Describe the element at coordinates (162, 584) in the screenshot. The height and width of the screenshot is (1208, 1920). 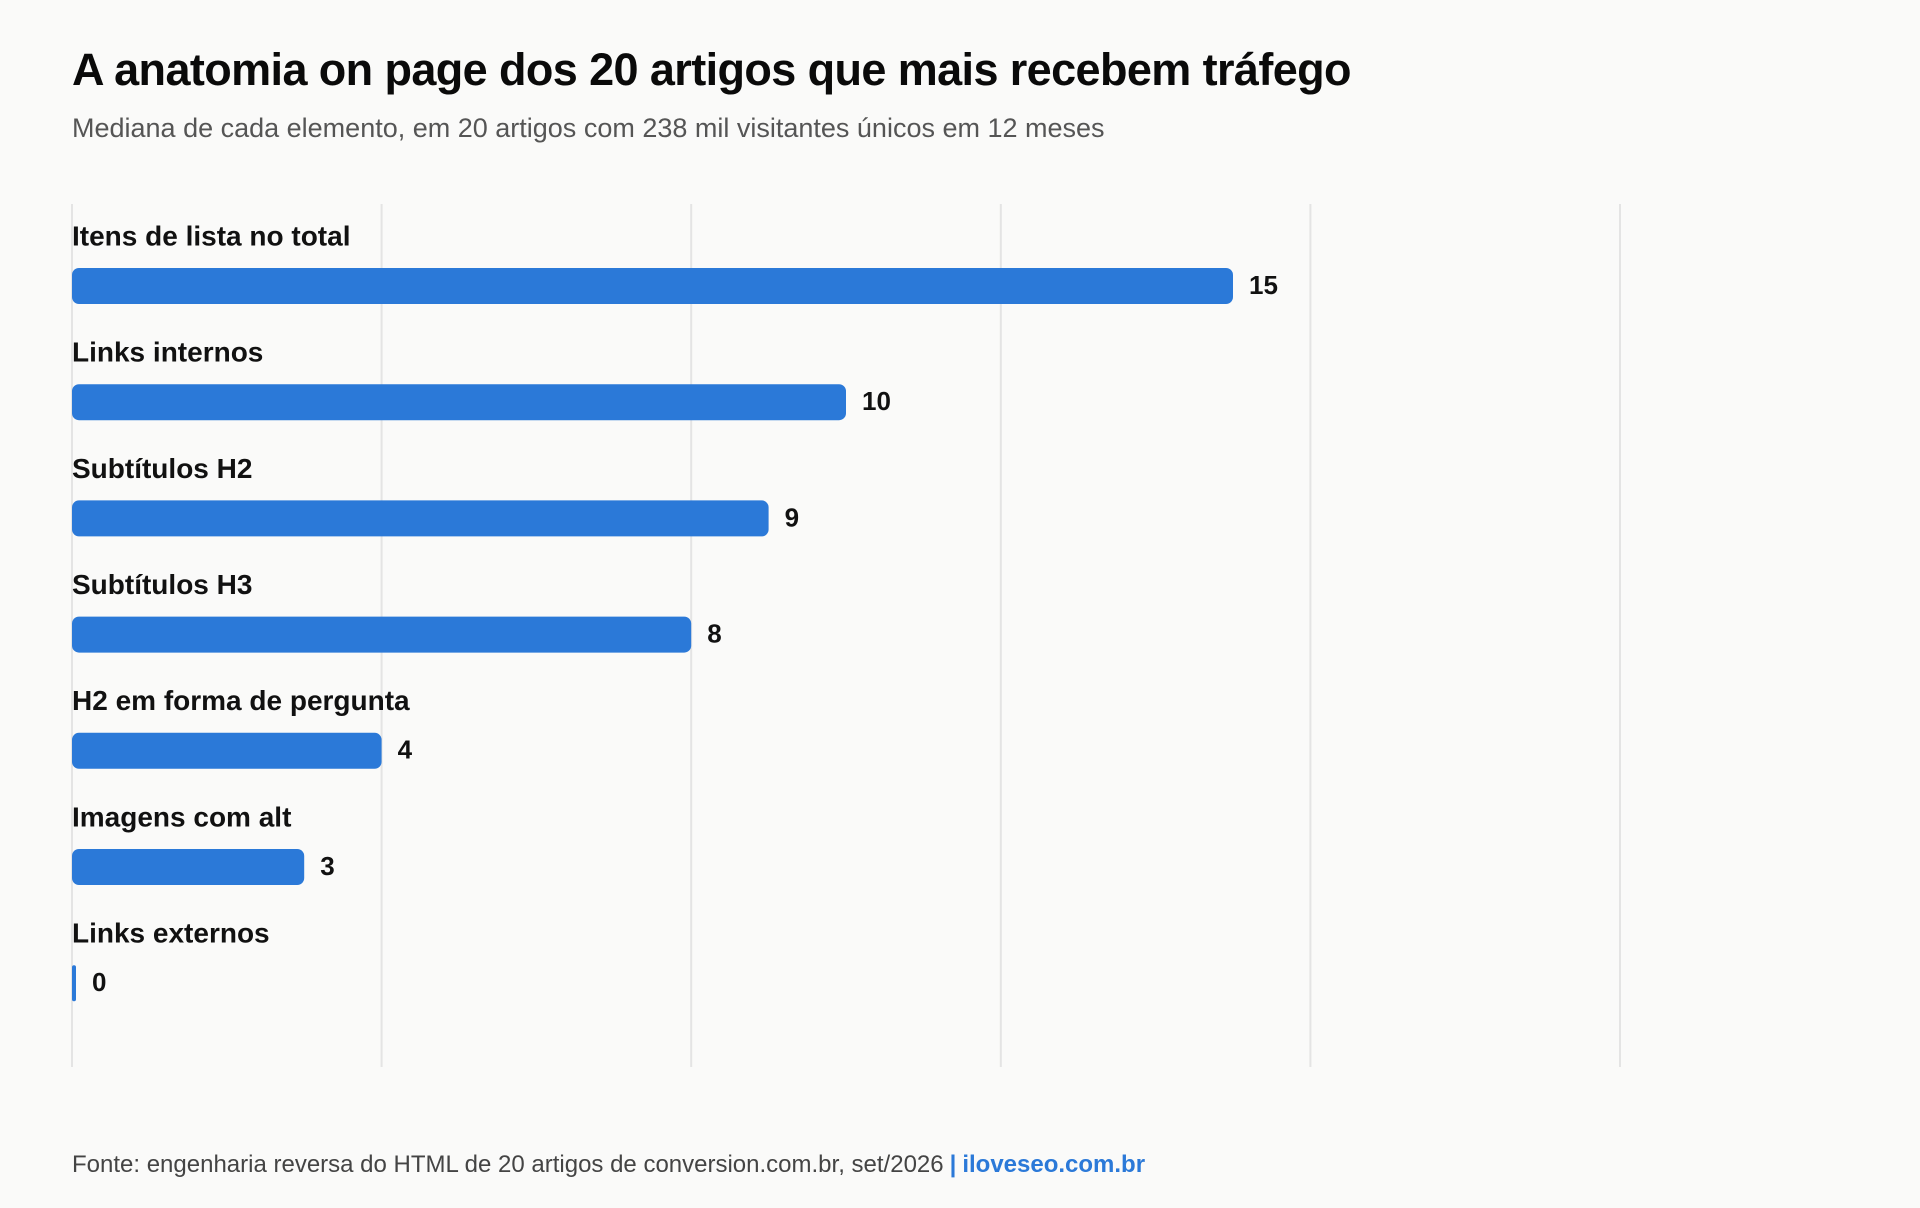
I see `category-label: Subtítulos H3` at that location.